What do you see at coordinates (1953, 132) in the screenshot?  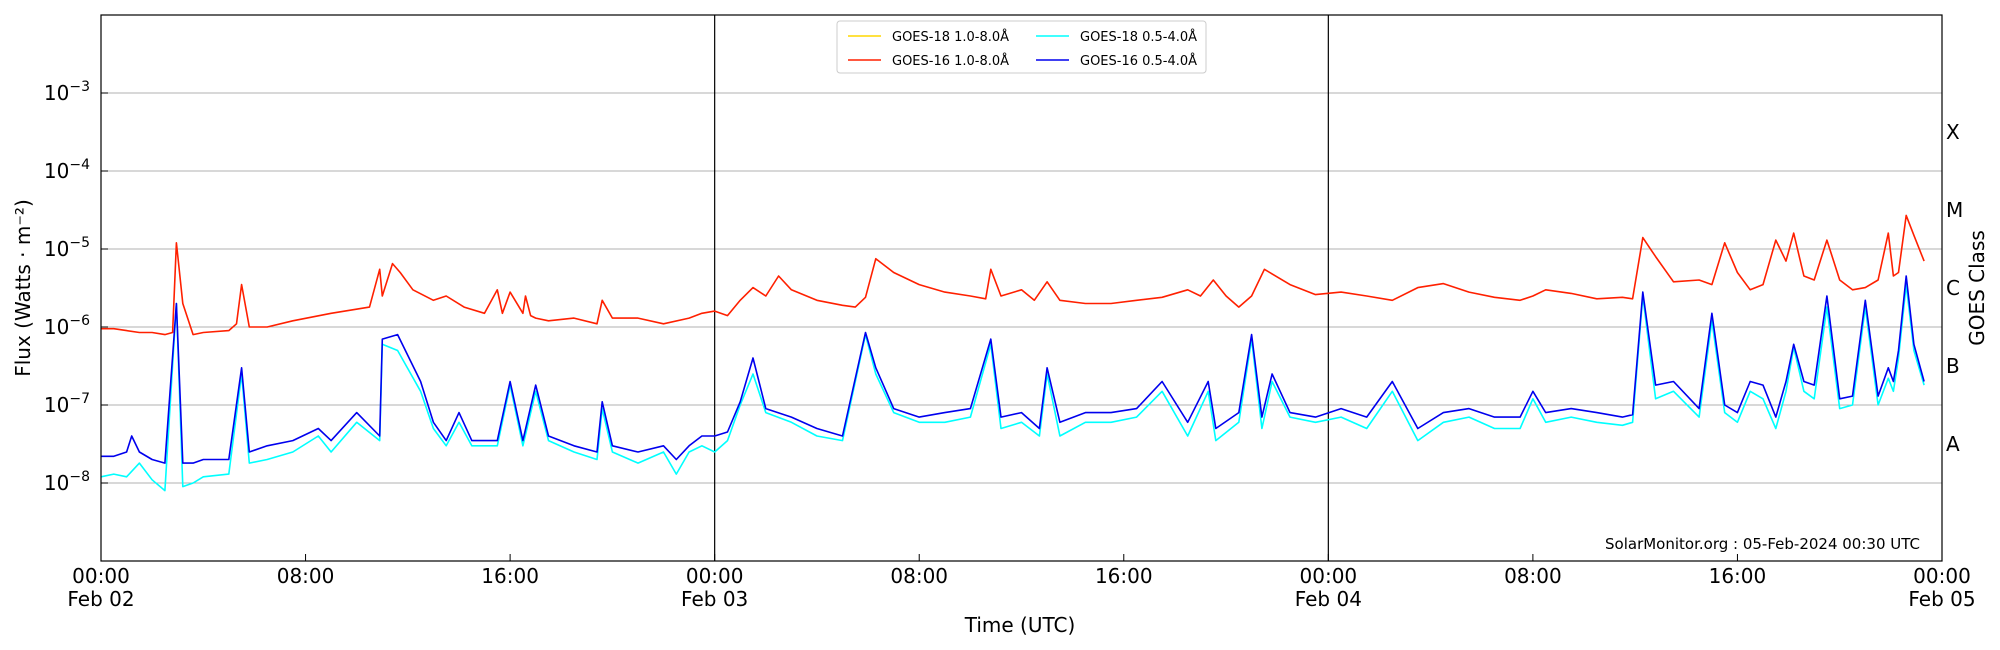 I see `goes-class-label: X` at bounding box center [1953, 132].